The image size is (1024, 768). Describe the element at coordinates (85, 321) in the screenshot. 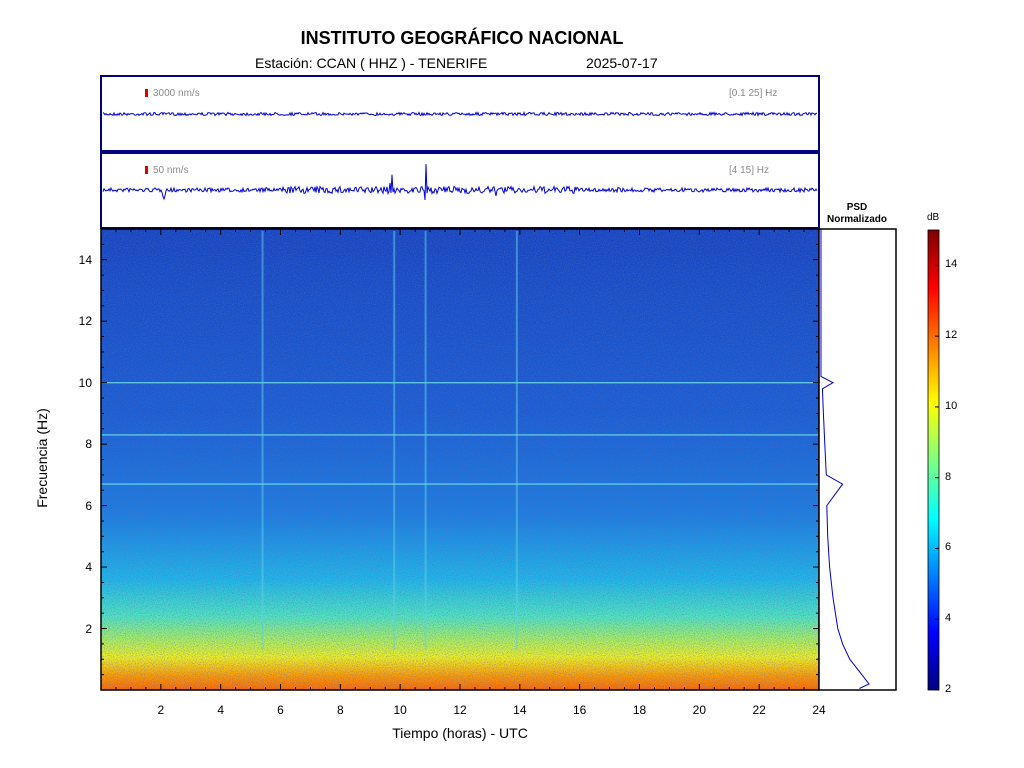

I see `y-tick-label: 12` at that location.